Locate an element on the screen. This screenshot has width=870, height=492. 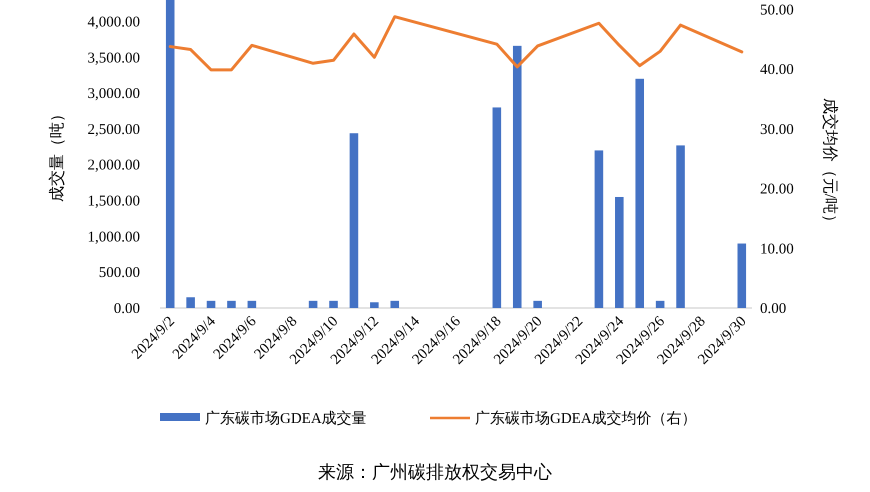
line-series is located at coordinates (456, 43).